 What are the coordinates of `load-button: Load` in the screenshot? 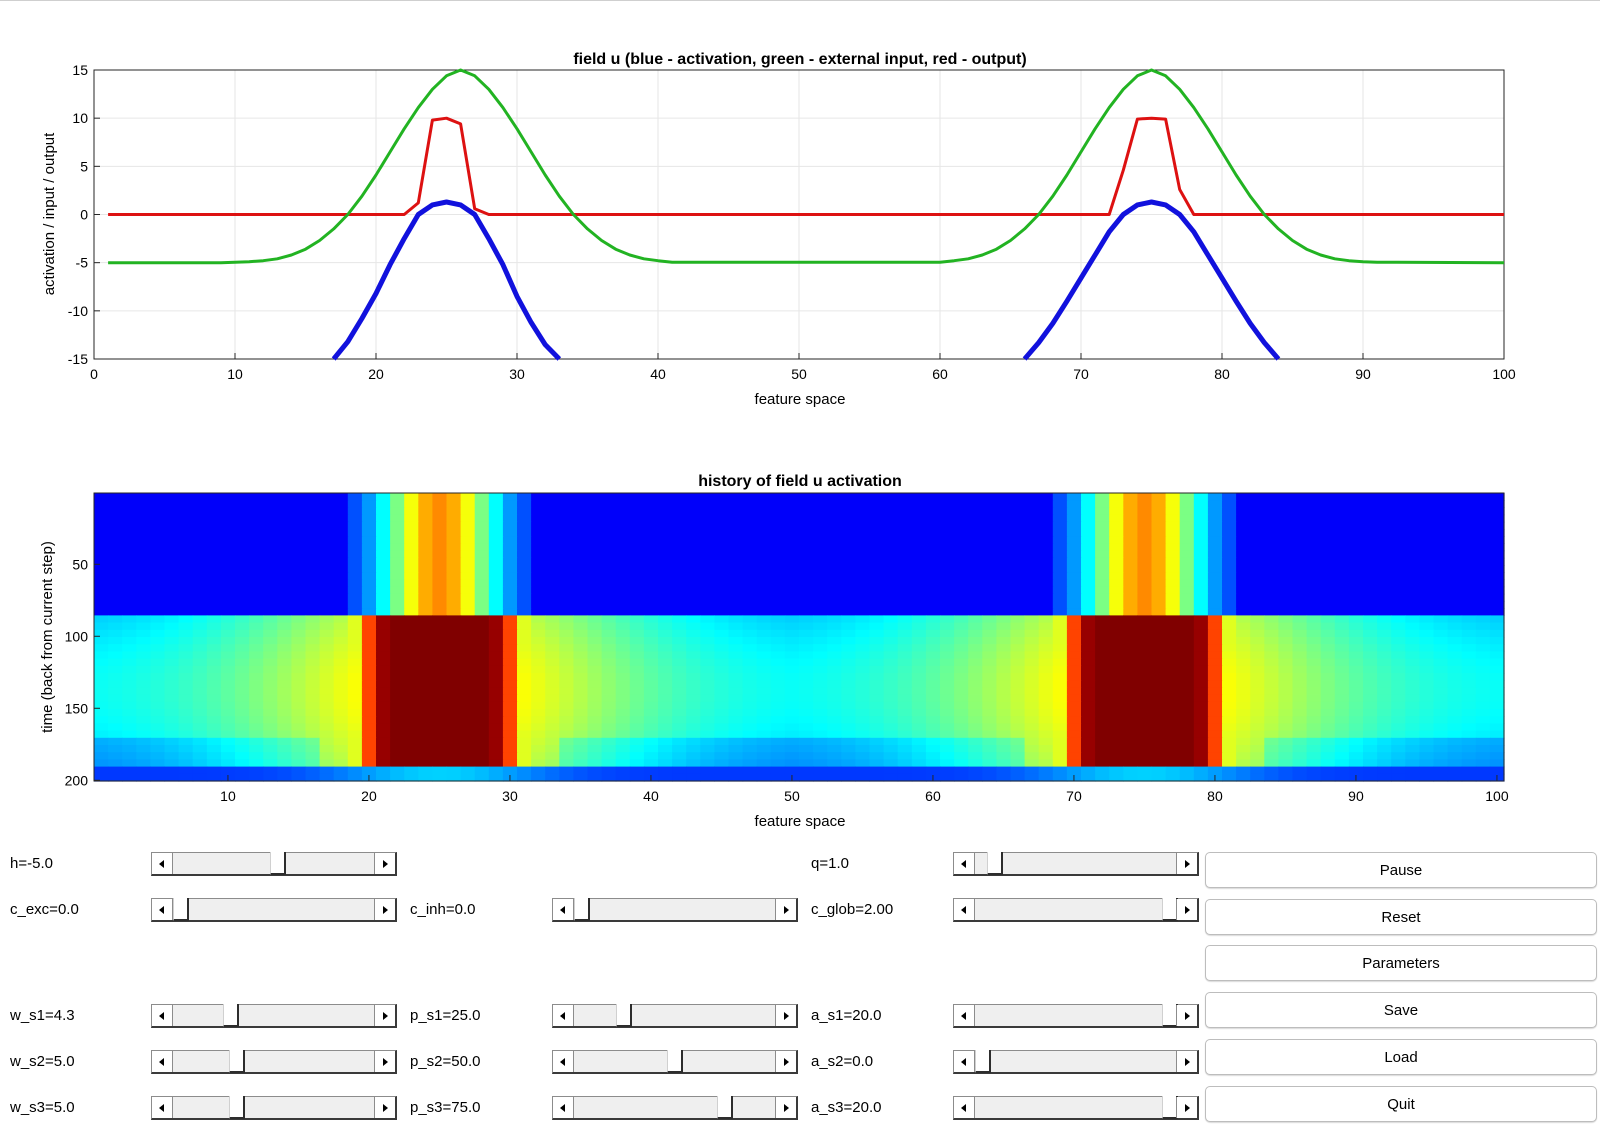 It's located at (1401, 1057).